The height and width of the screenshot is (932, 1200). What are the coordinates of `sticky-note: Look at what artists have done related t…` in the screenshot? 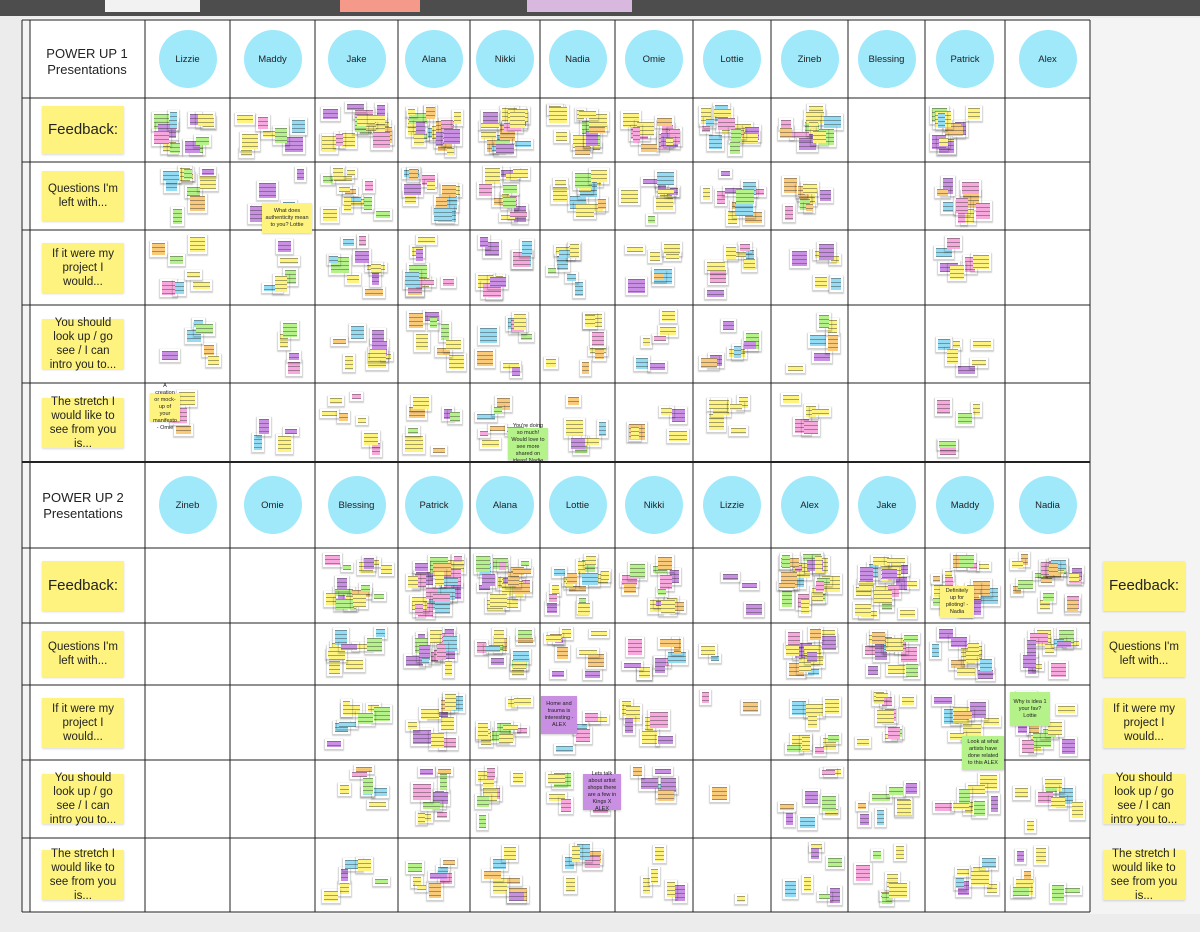 It's located at (983, 753).